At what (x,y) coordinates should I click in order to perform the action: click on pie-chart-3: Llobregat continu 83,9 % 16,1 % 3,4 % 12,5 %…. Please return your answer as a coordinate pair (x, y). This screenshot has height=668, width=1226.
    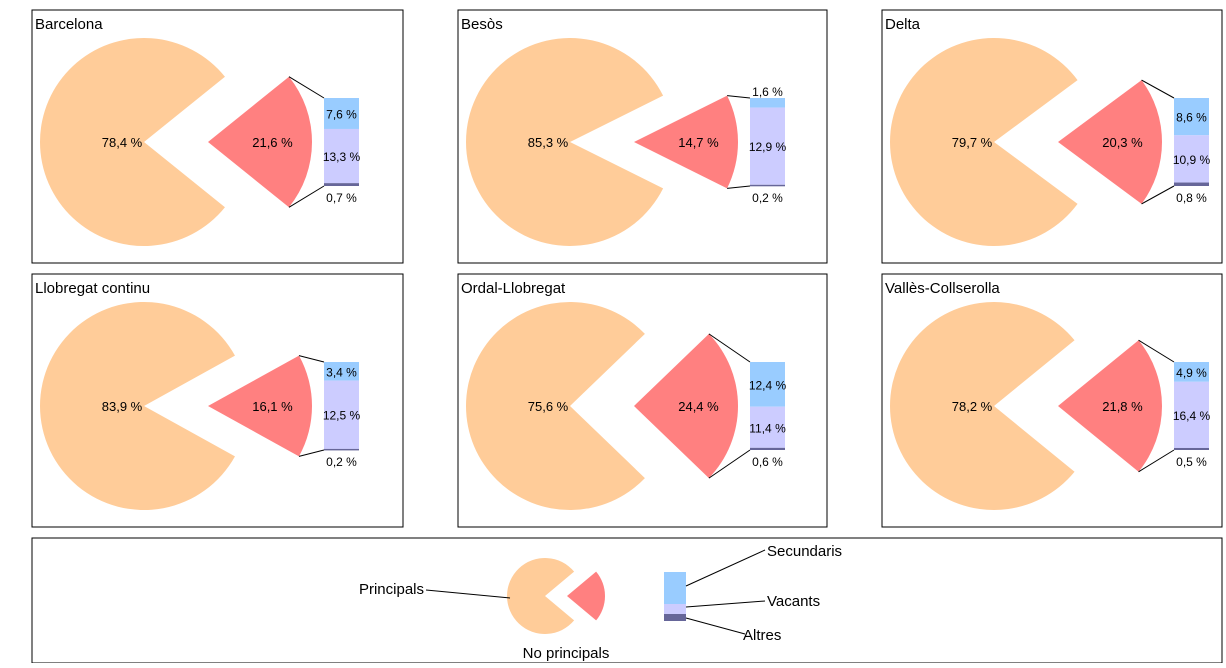
    Looking at the image, I should click on (217, 400).